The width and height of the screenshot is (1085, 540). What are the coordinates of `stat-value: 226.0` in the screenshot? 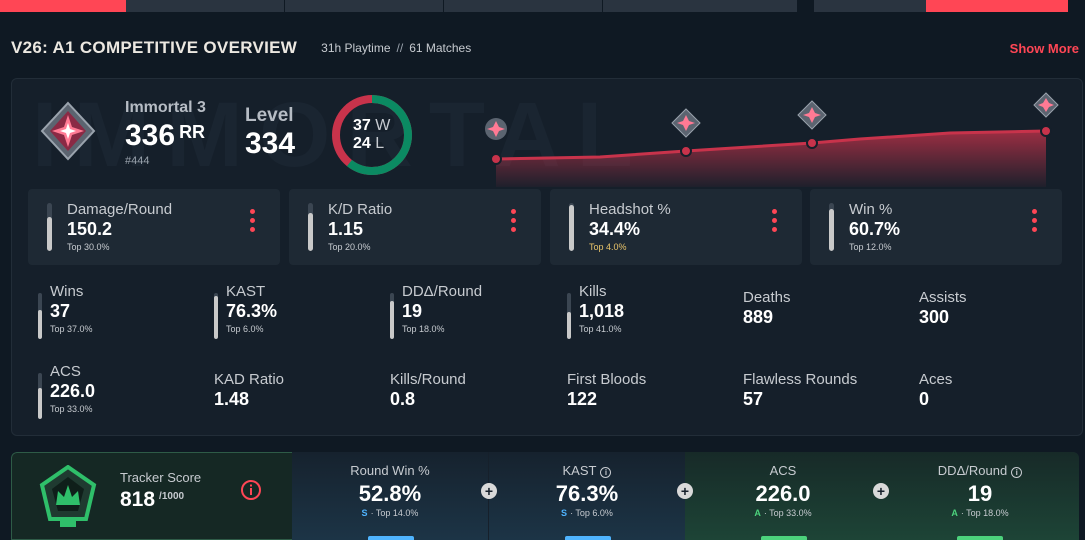 It's located at (73, 391).